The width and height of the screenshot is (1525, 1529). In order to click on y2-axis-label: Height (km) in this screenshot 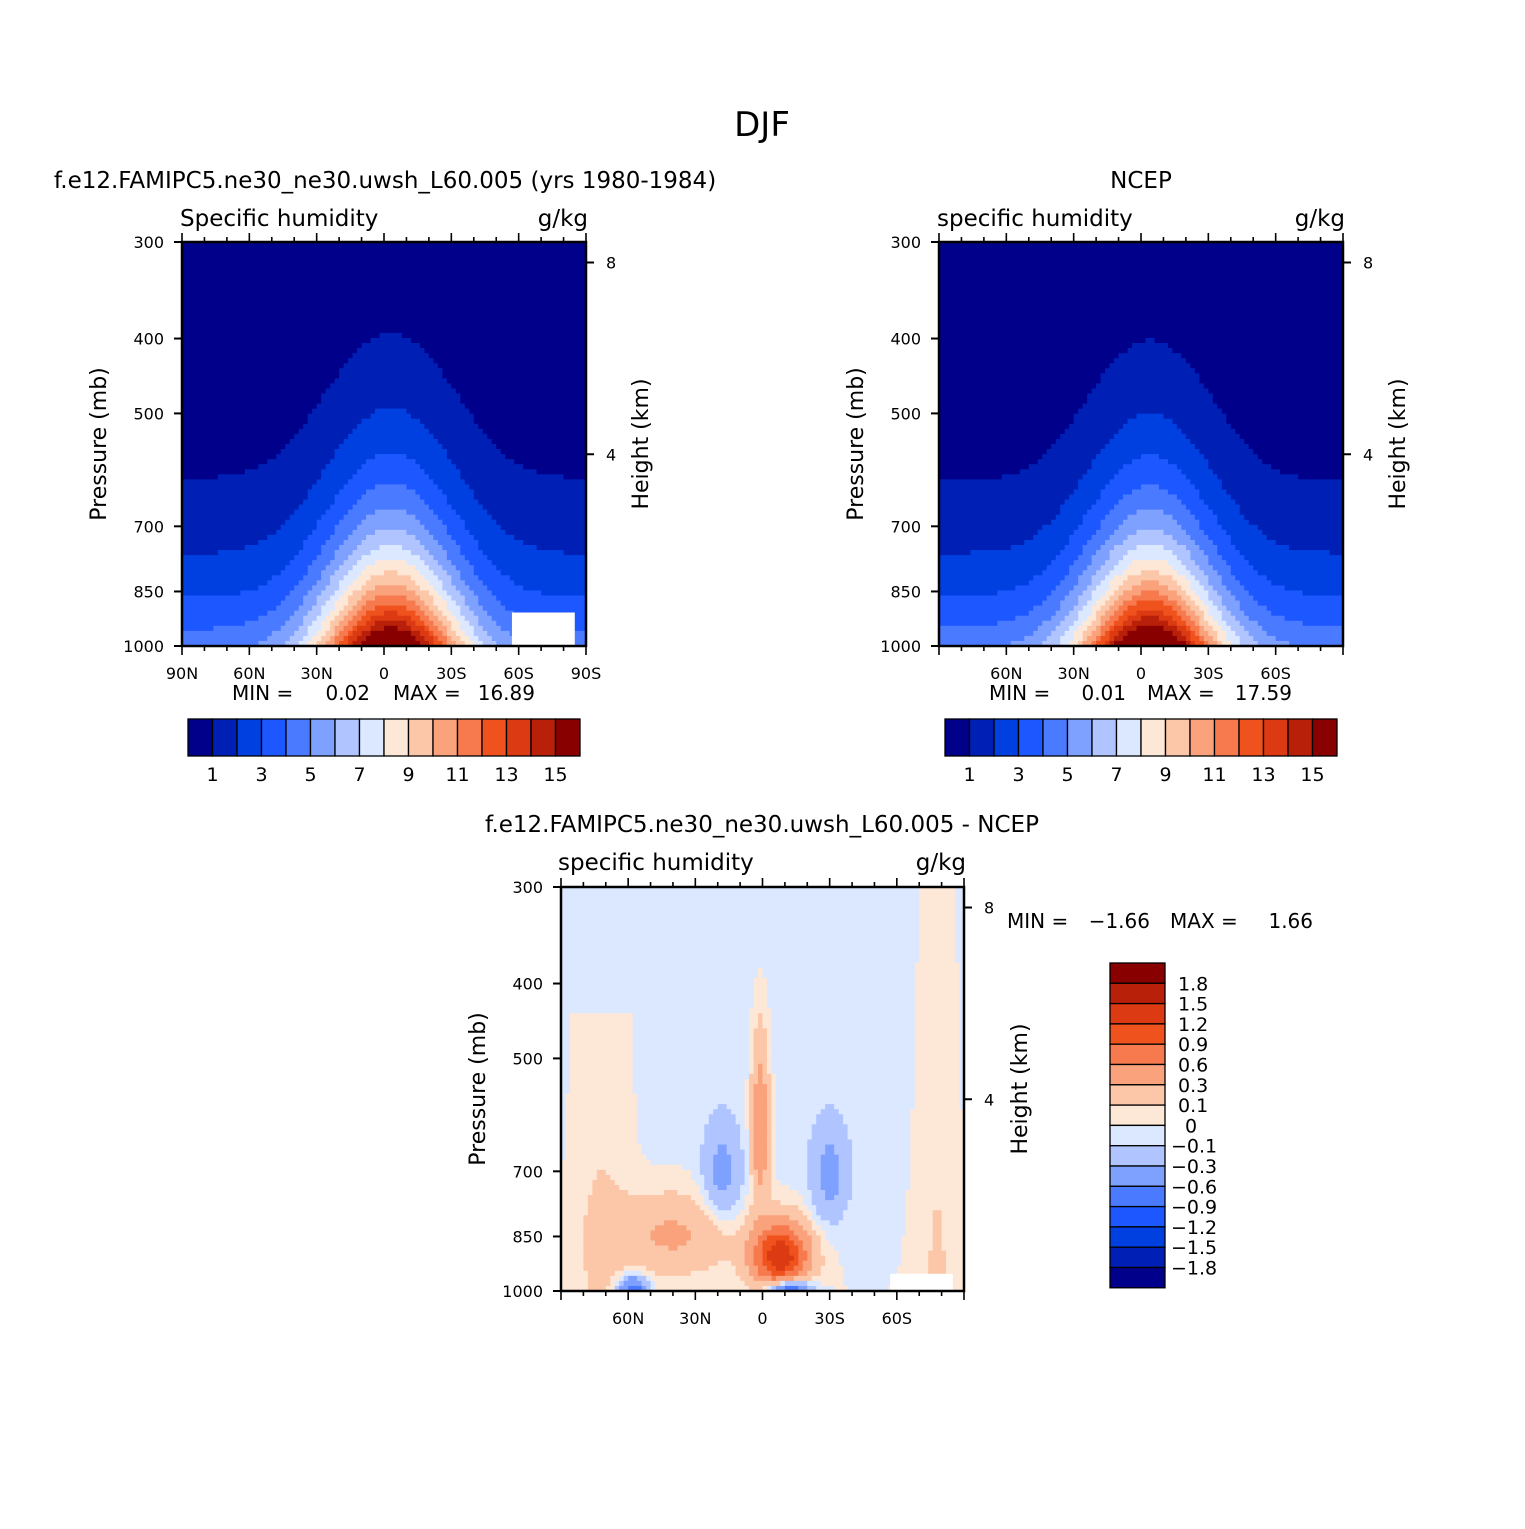, I will do `click(1020, 1088)`.